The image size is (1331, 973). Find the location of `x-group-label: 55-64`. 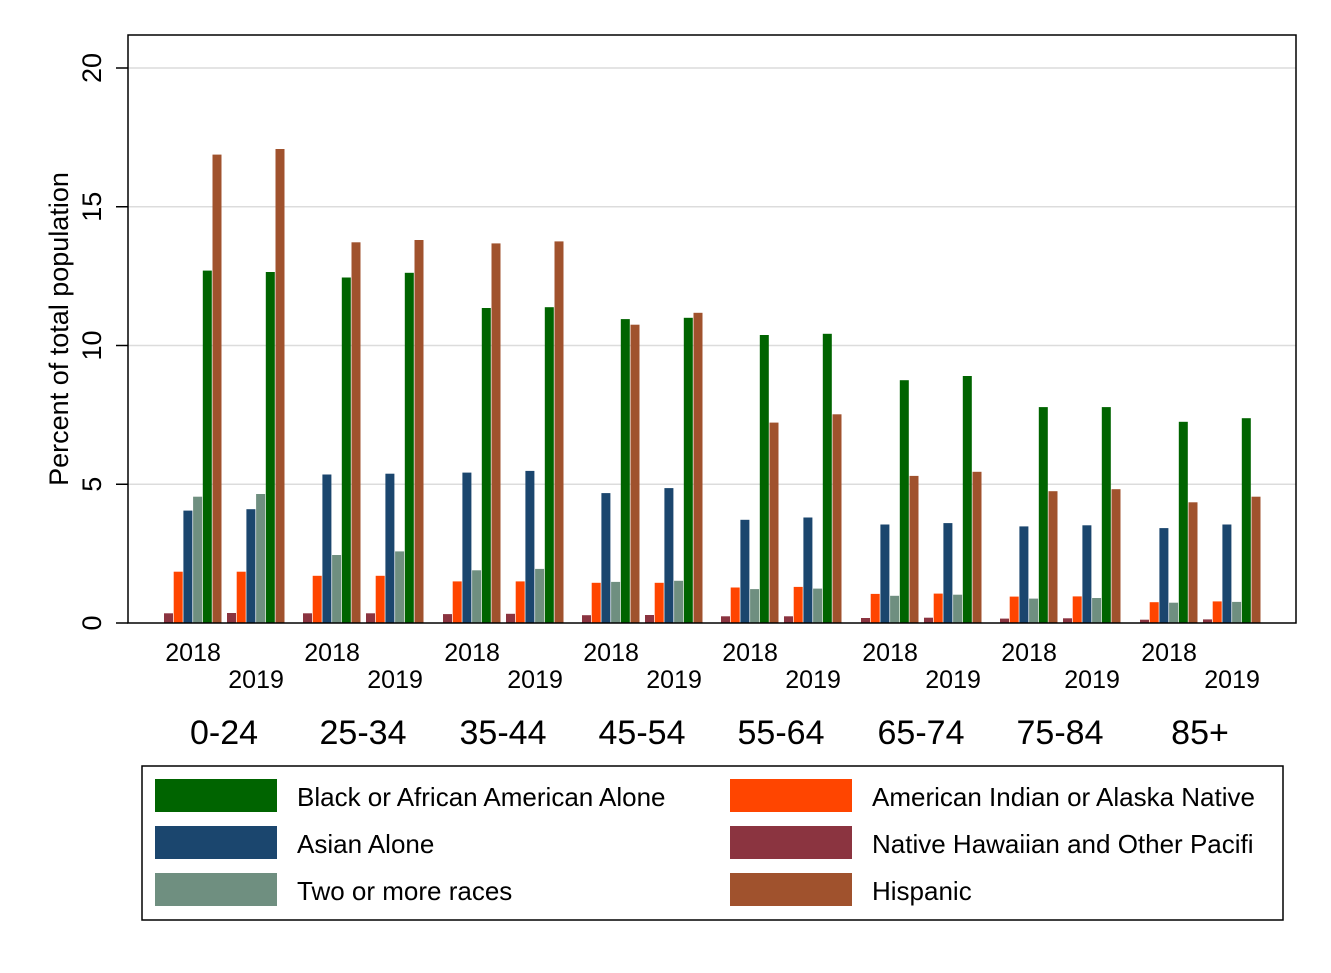

x-group-label: 55-64 is located at coordinates (781, 733).